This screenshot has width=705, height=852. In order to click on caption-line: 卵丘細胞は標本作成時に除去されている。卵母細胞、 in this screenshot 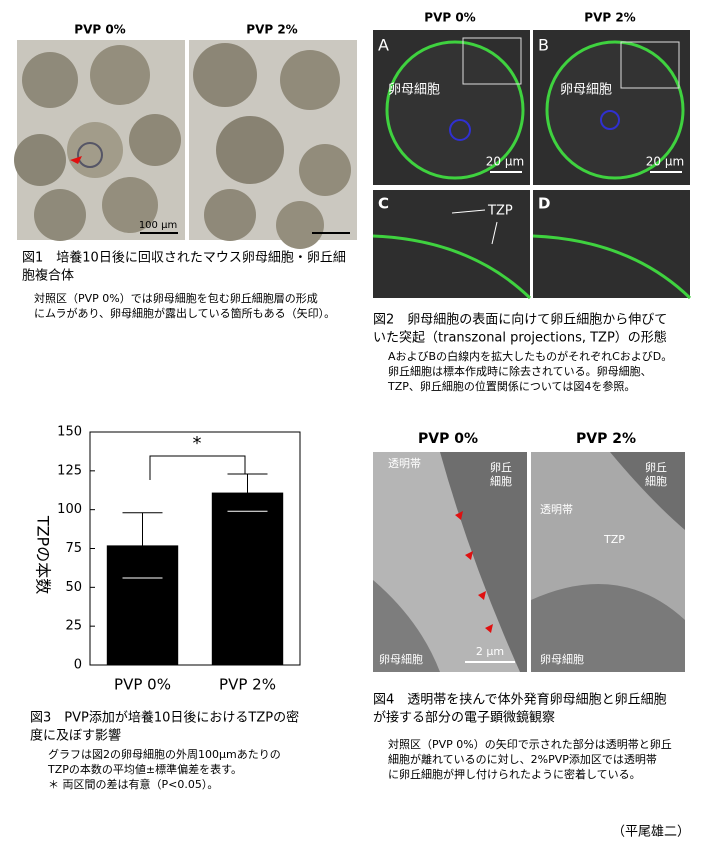, I will do `click(520, 371)`.